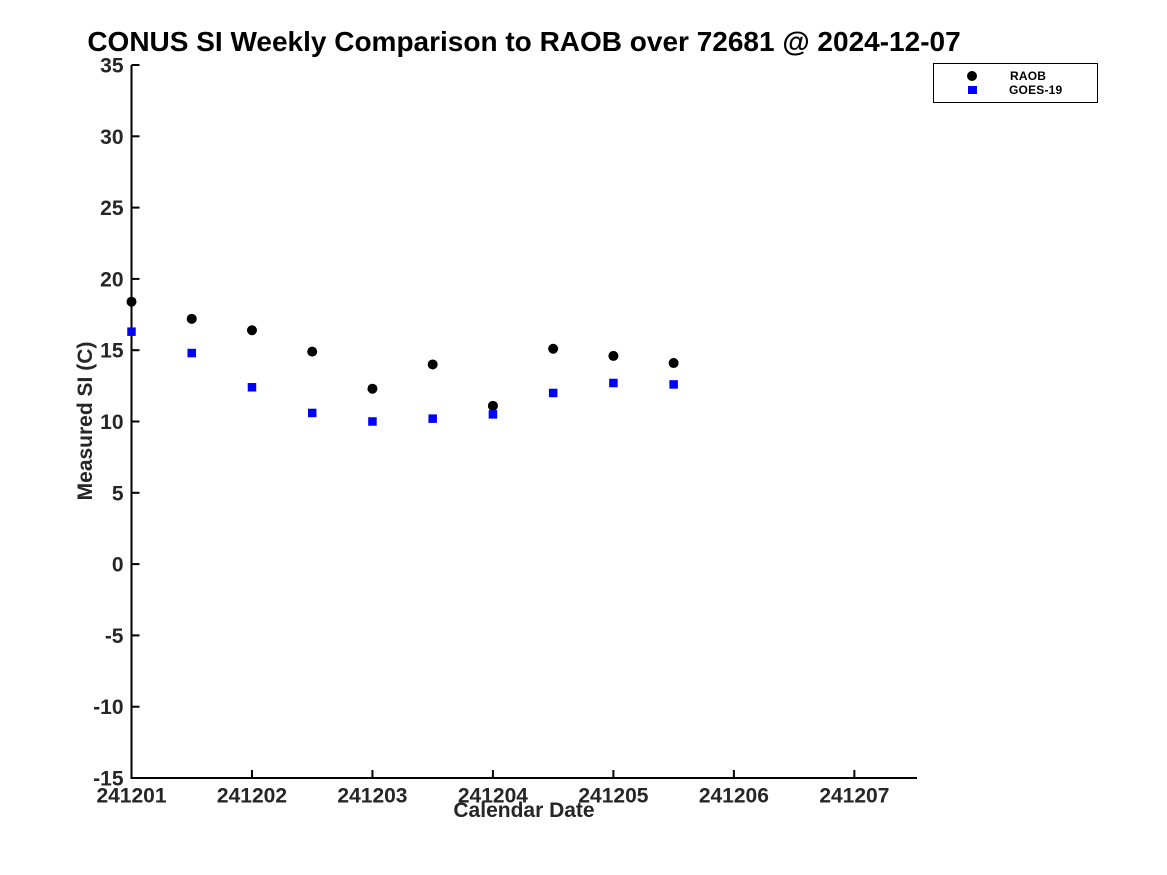 Image resolution: width=1167 pixels, height=875 pixels. I want to click on x-tick-label: 241204, so click(493, 796).